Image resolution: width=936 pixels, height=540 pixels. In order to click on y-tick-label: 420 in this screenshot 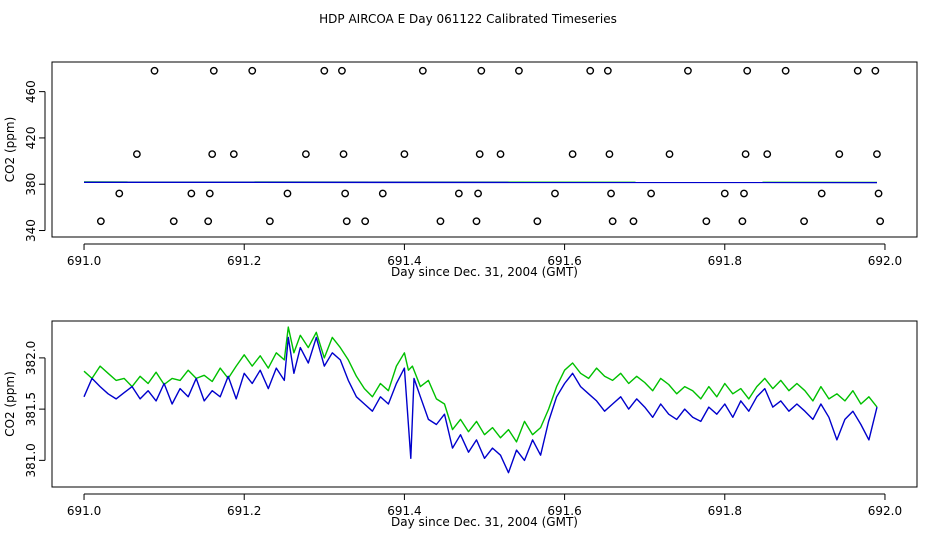, I will do `click(31, 137)`.